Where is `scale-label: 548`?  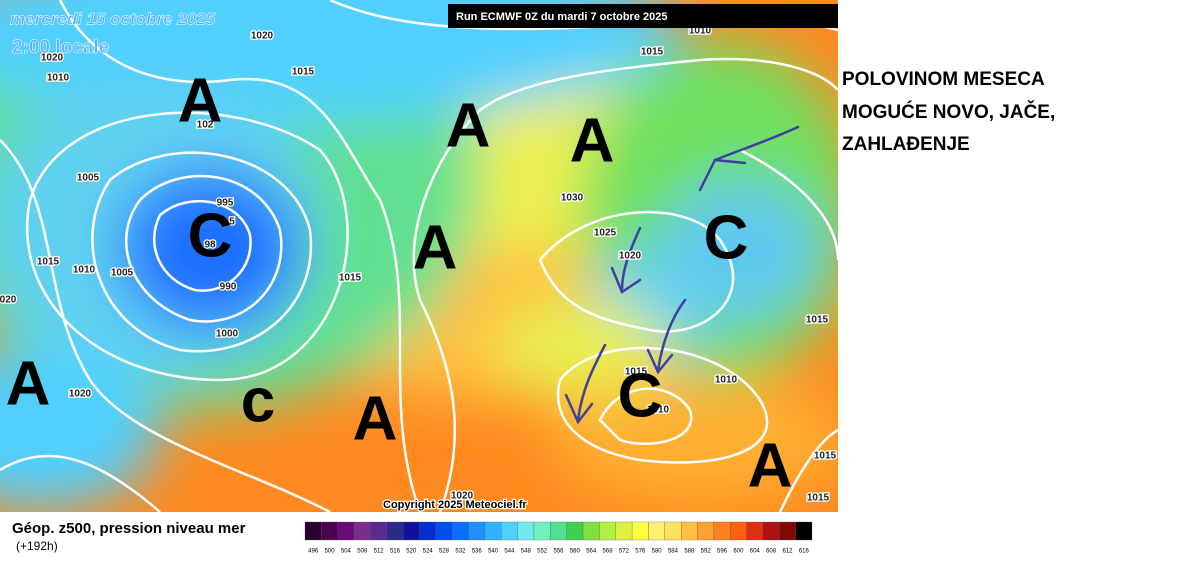
scale-label: 548 is located at coordinates (526, 552).